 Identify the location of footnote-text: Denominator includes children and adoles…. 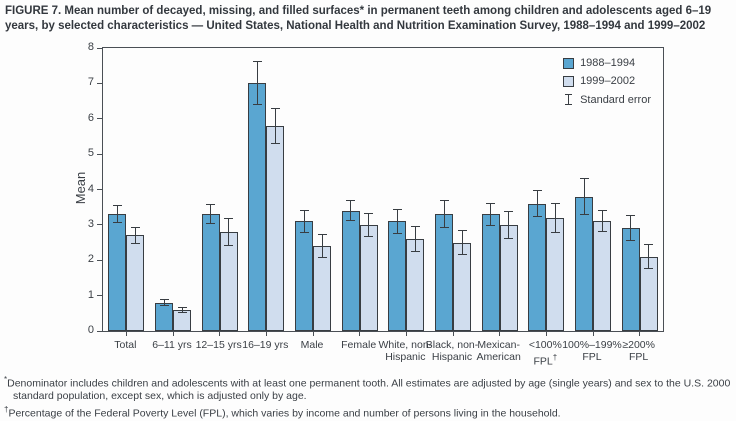
(369, 390).